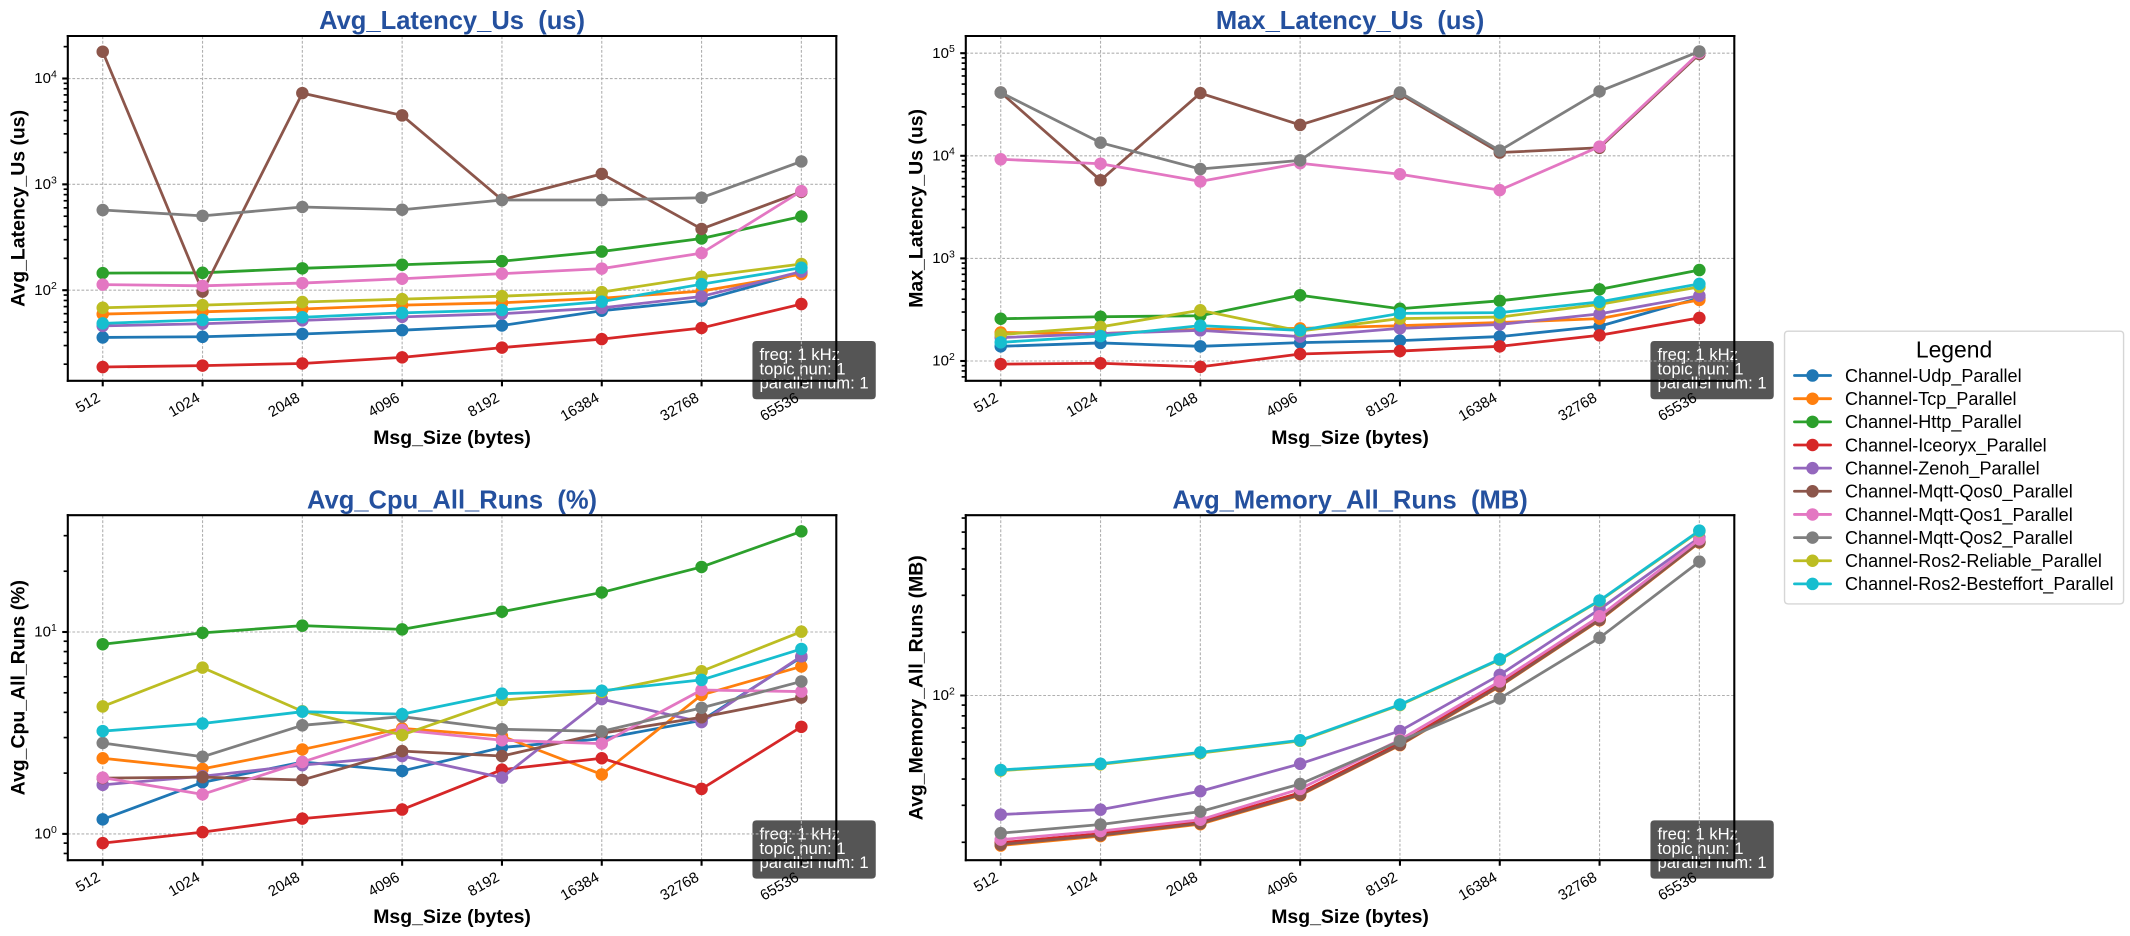  Describe the element at coordinates (1959, 538) in the screenshot. I see `svg-text: Channel-Mqtt-Qos2_Parallel` at that location.